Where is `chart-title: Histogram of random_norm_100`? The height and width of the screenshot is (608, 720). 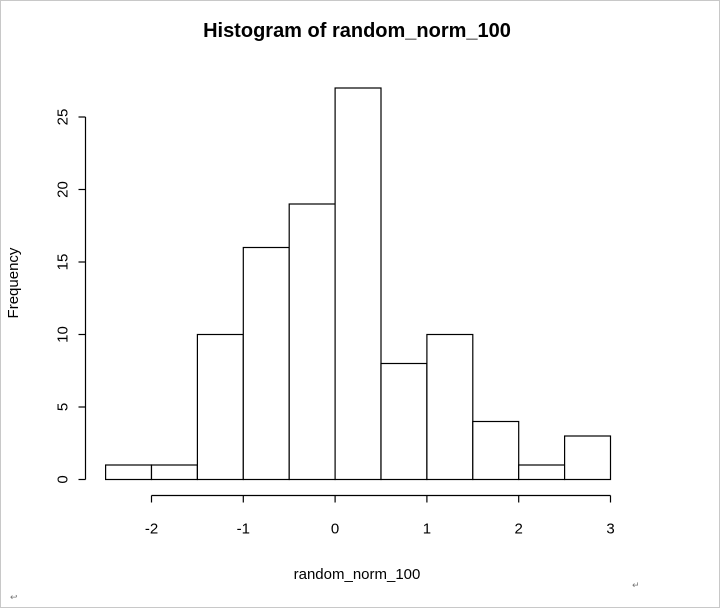
chart-title: Histogram of random_norm_100 is located at coordinates (357, 31).